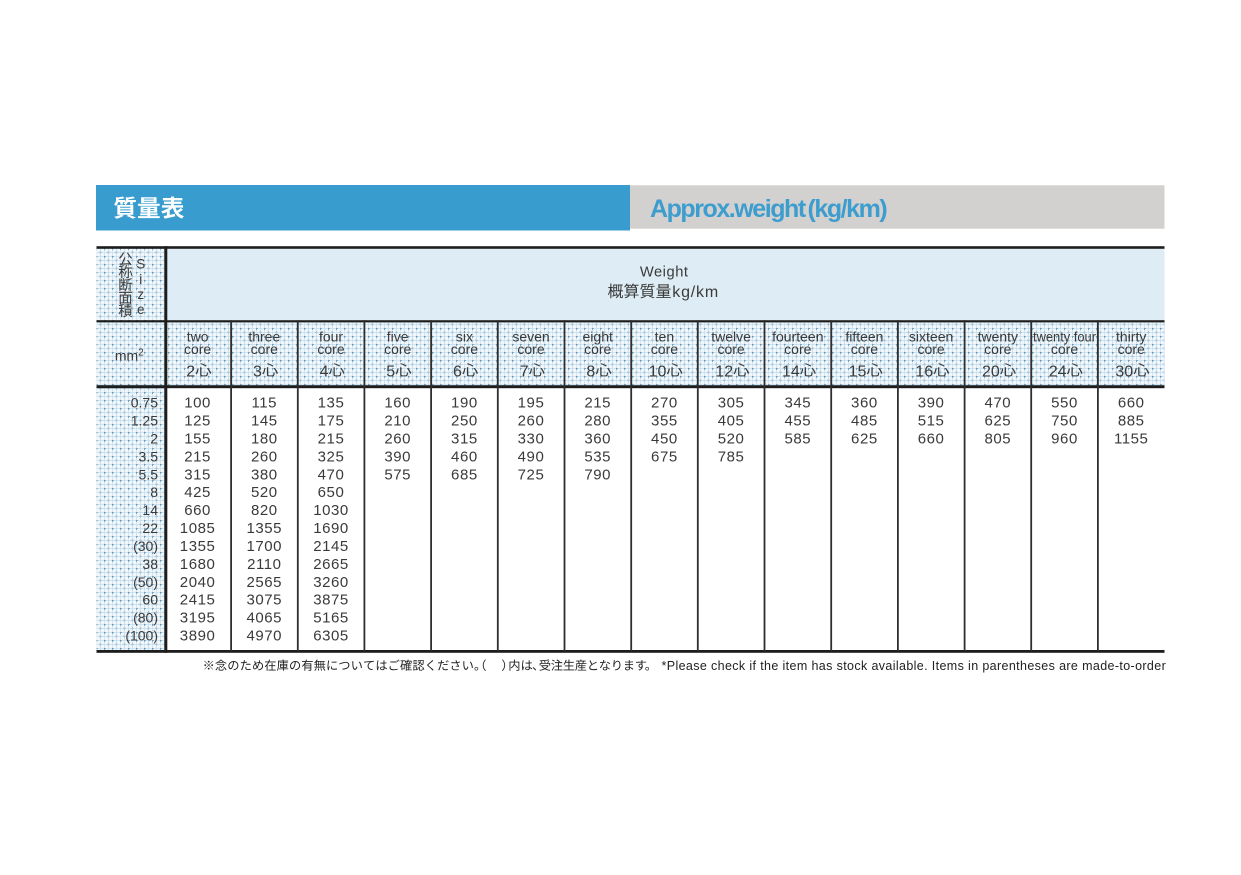 The width and height of the screenshot is (1241, 875). I want to click on svg-text: 2565, so click(265, 582).